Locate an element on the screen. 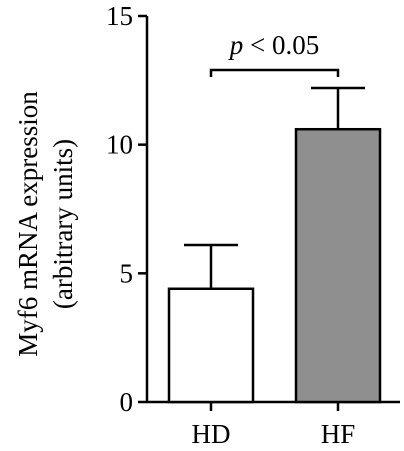 The height and width of the screenshot is (451, 404). p-value-label: p < 0.05 is located at coordinates (273, 45).